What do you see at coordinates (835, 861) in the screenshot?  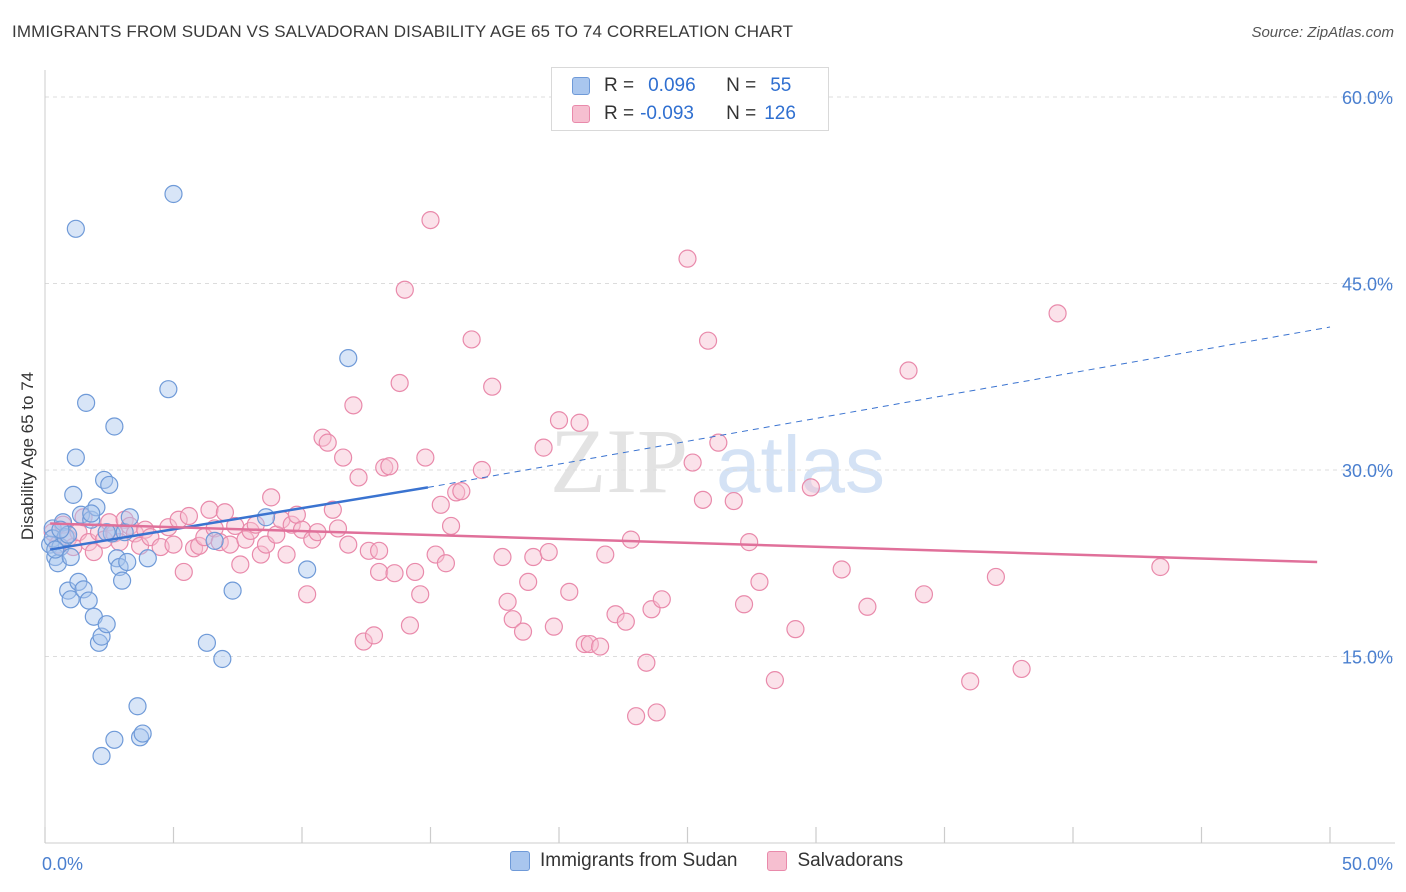 I see `legend-item-salvadorans: Salvadorans` at bounding box center [835, 861].